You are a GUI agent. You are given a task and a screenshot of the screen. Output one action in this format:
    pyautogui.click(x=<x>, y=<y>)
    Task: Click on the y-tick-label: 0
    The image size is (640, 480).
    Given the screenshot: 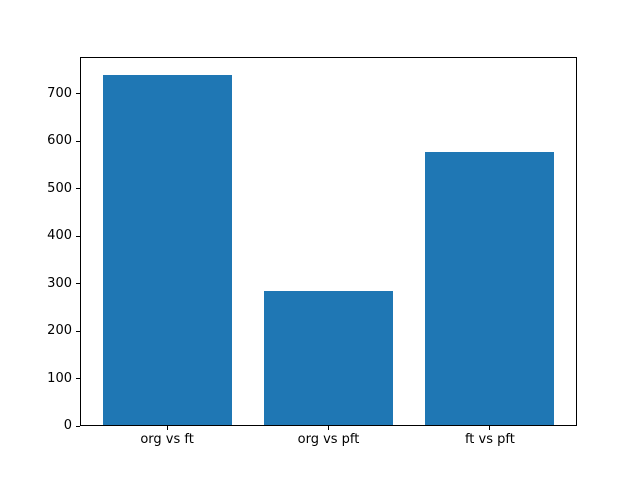 What is the action you would take?
    pyautogui.click(x=67, y=425)
    